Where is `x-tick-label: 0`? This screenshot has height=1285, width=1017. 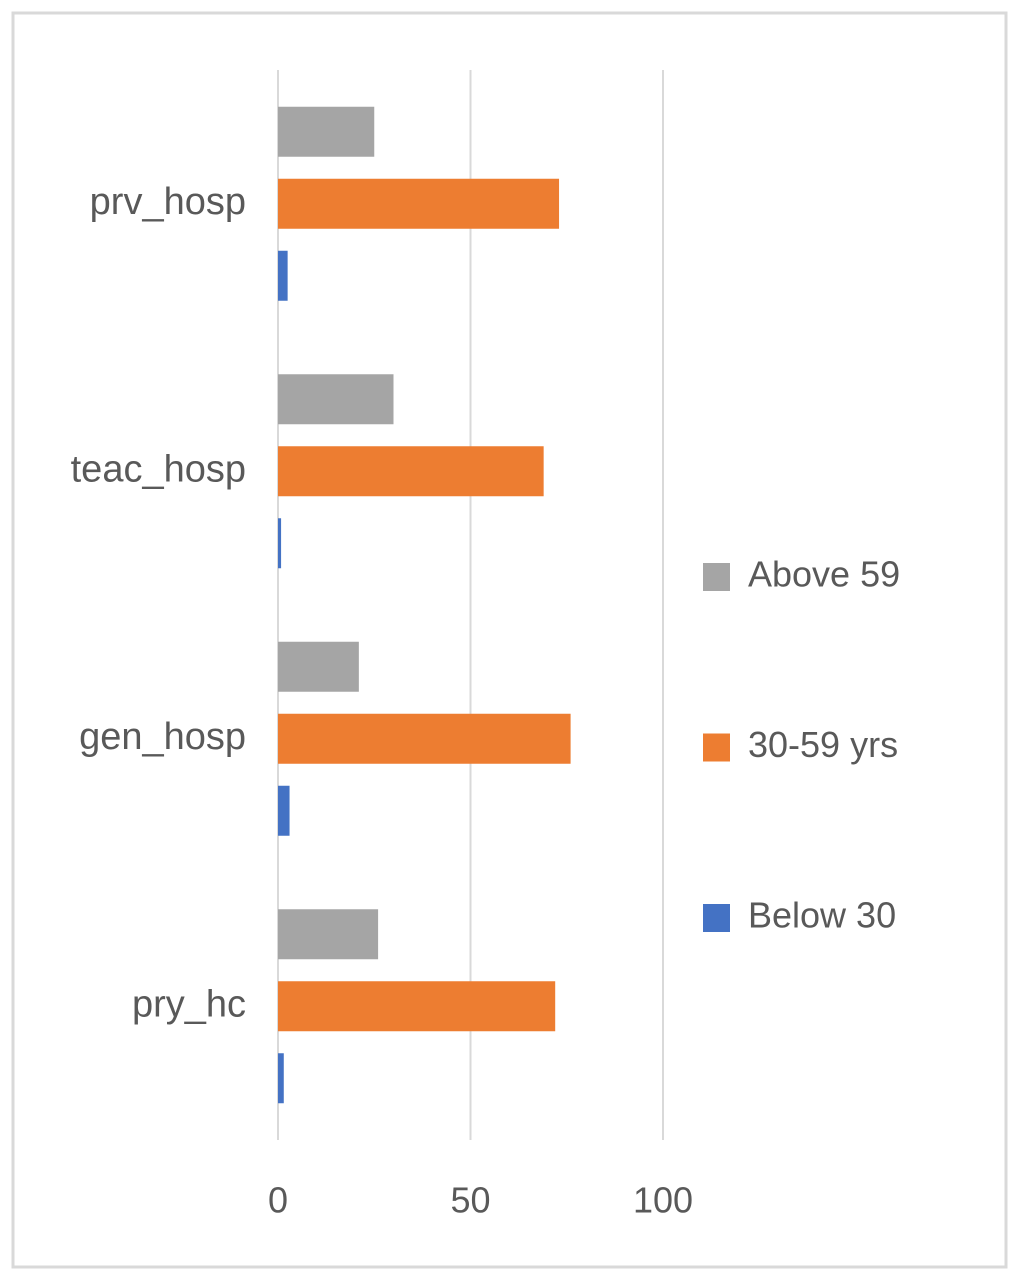 x-tick-label: 0 is located at coordinates (278, 1200).